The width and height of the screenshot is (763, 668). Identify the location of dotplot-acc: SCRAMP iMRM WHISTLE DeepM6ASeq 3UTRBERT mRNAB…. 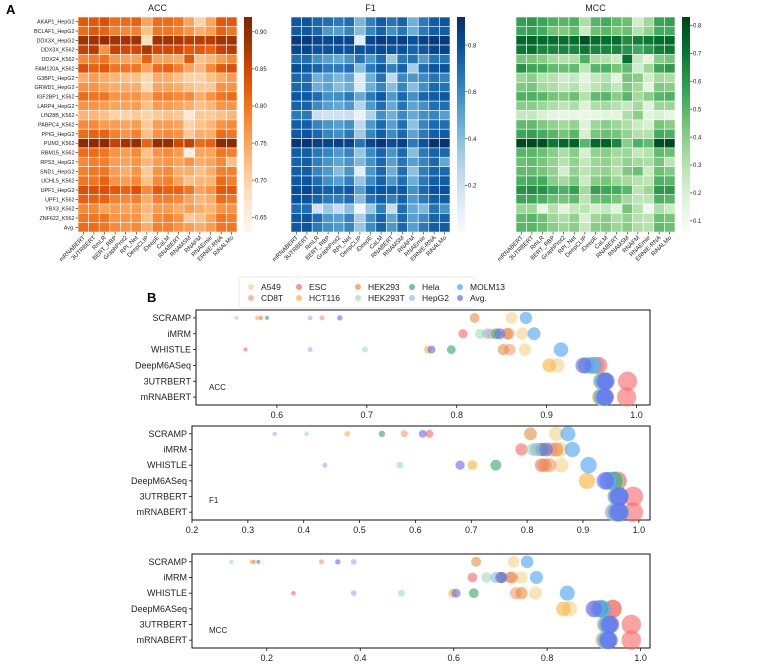
(393, 364).